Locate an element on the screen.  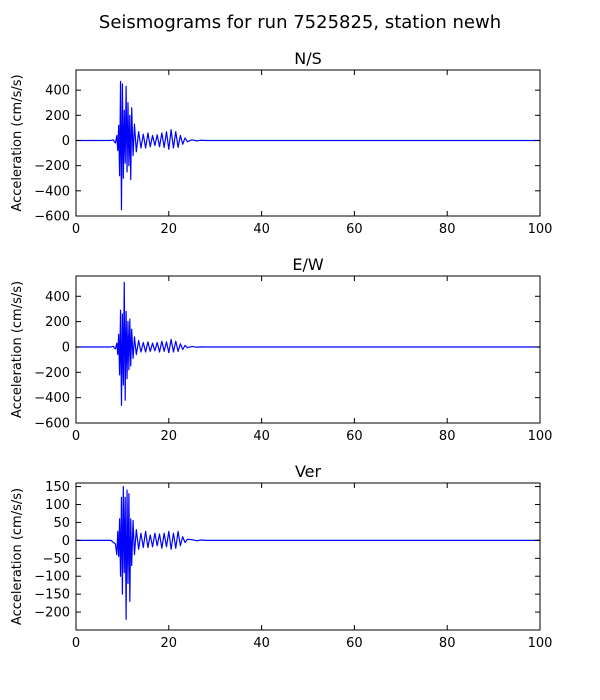
panel-title: E/W is located at coordinates (308, 264).